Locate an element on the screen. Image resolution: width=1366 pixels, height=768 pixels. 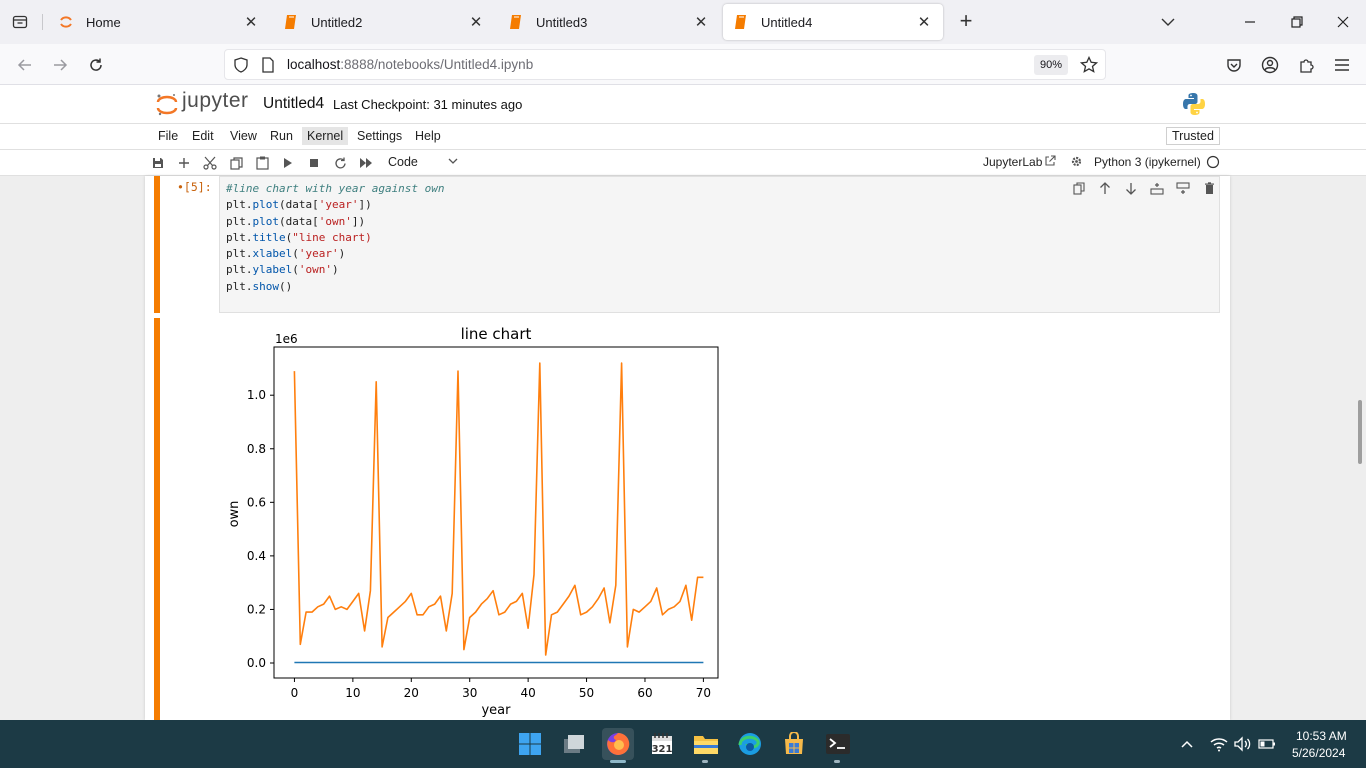
menu-run: Run is located at coordinates (281, 136).